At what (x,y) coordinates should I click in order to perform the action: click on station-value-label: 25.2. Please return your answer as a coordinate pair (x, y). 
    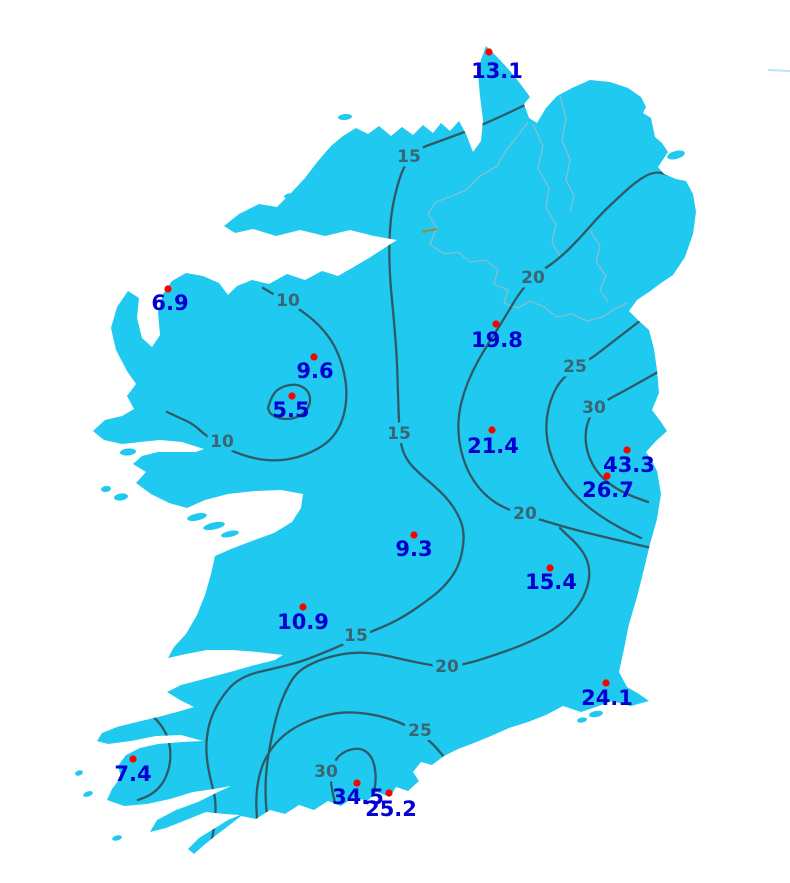
    Looking at the image, I should click on (391, 809).